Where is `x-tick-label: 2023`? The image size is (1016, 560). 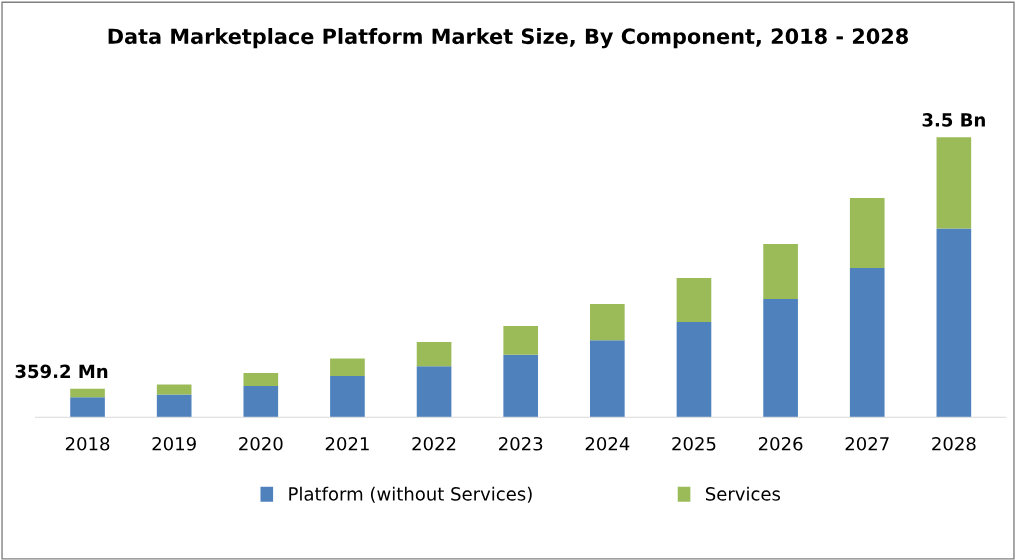 x-tick-label: 2023 is located at coordinates (521, 443).